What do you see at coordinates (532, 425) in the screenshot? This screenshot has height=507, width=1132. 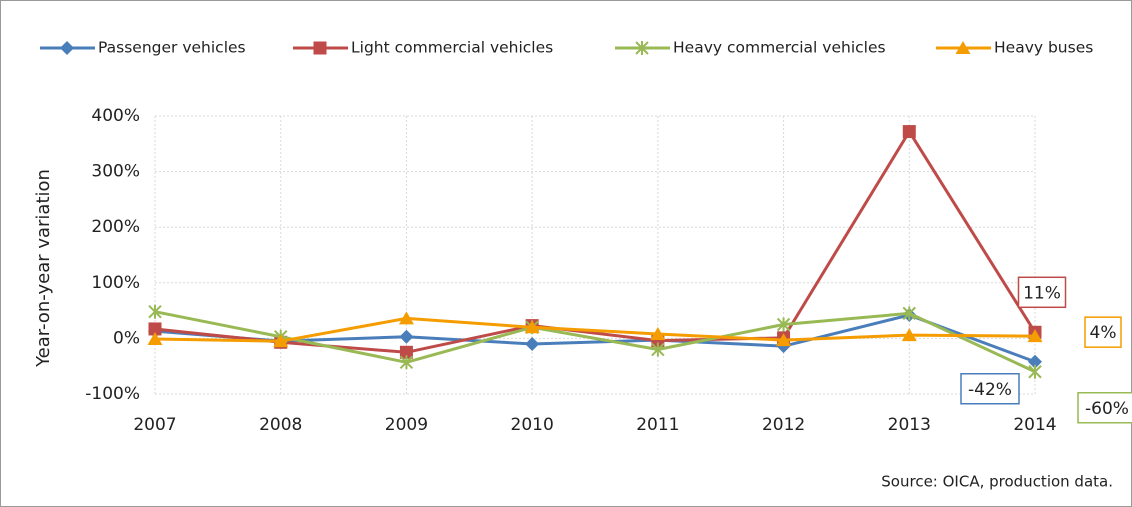 I see `x-tick-label: 2010` at bounding box center [532, 425].